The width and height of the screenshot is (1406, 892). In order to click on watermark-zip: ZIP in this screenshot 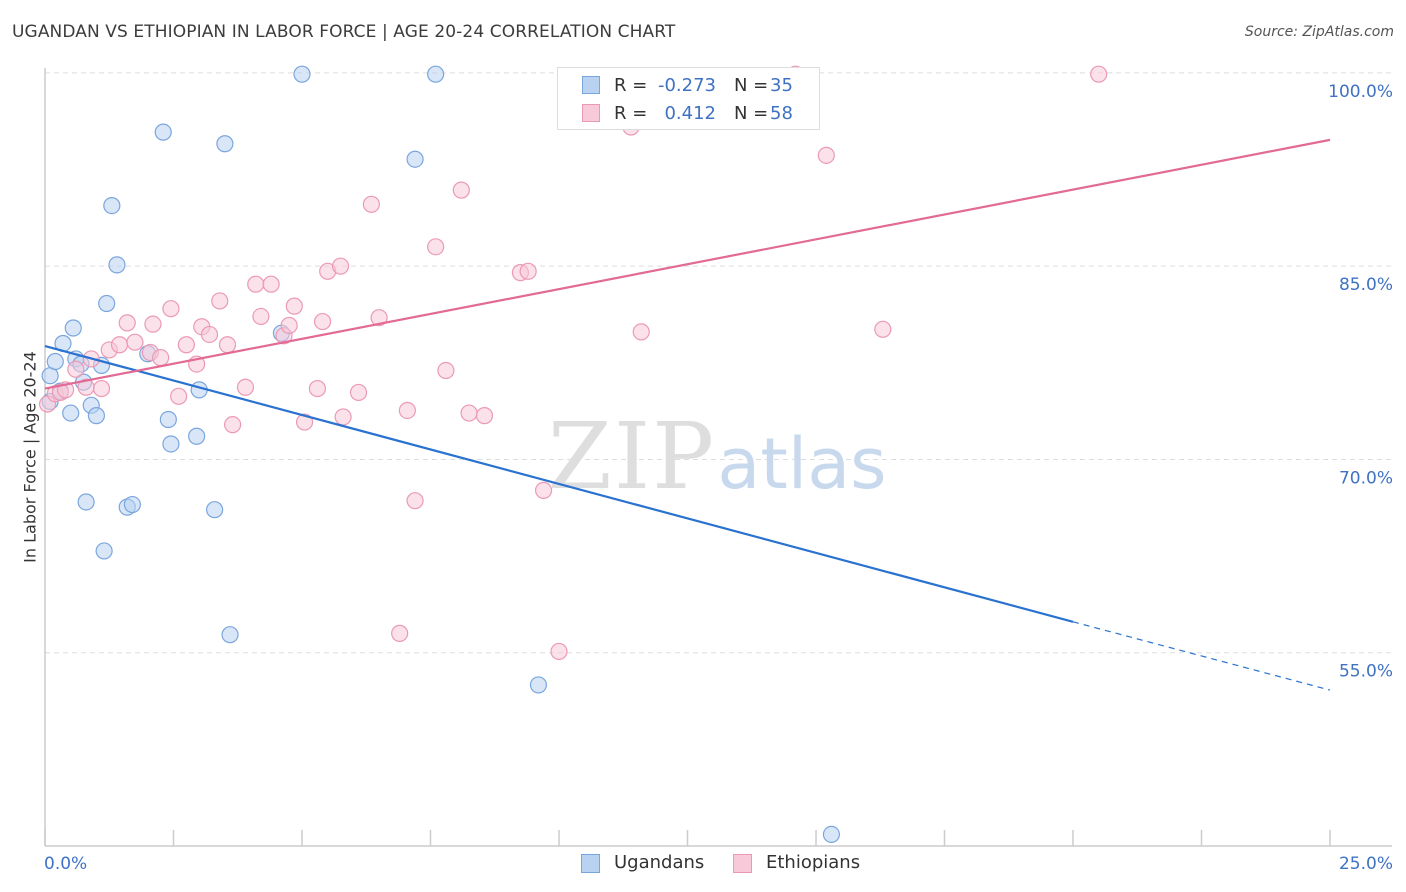, I will do `click(632, 456)`.